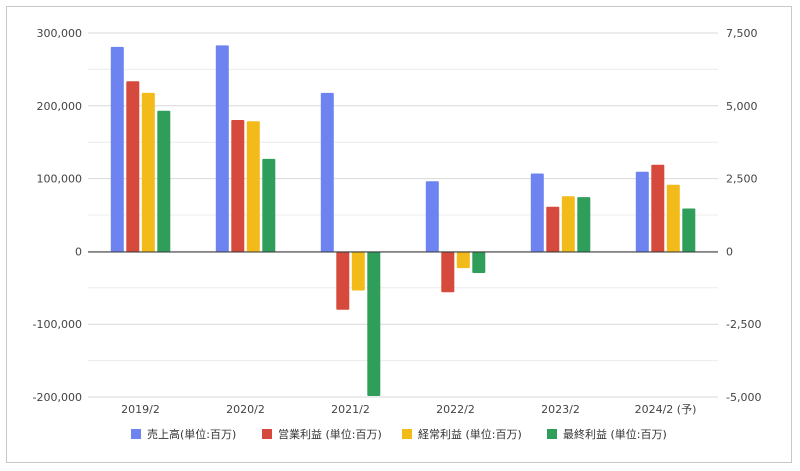 This screenshot has width=800, height=471. I want to click on right-tick-label: -5,000, so click(743, 397).